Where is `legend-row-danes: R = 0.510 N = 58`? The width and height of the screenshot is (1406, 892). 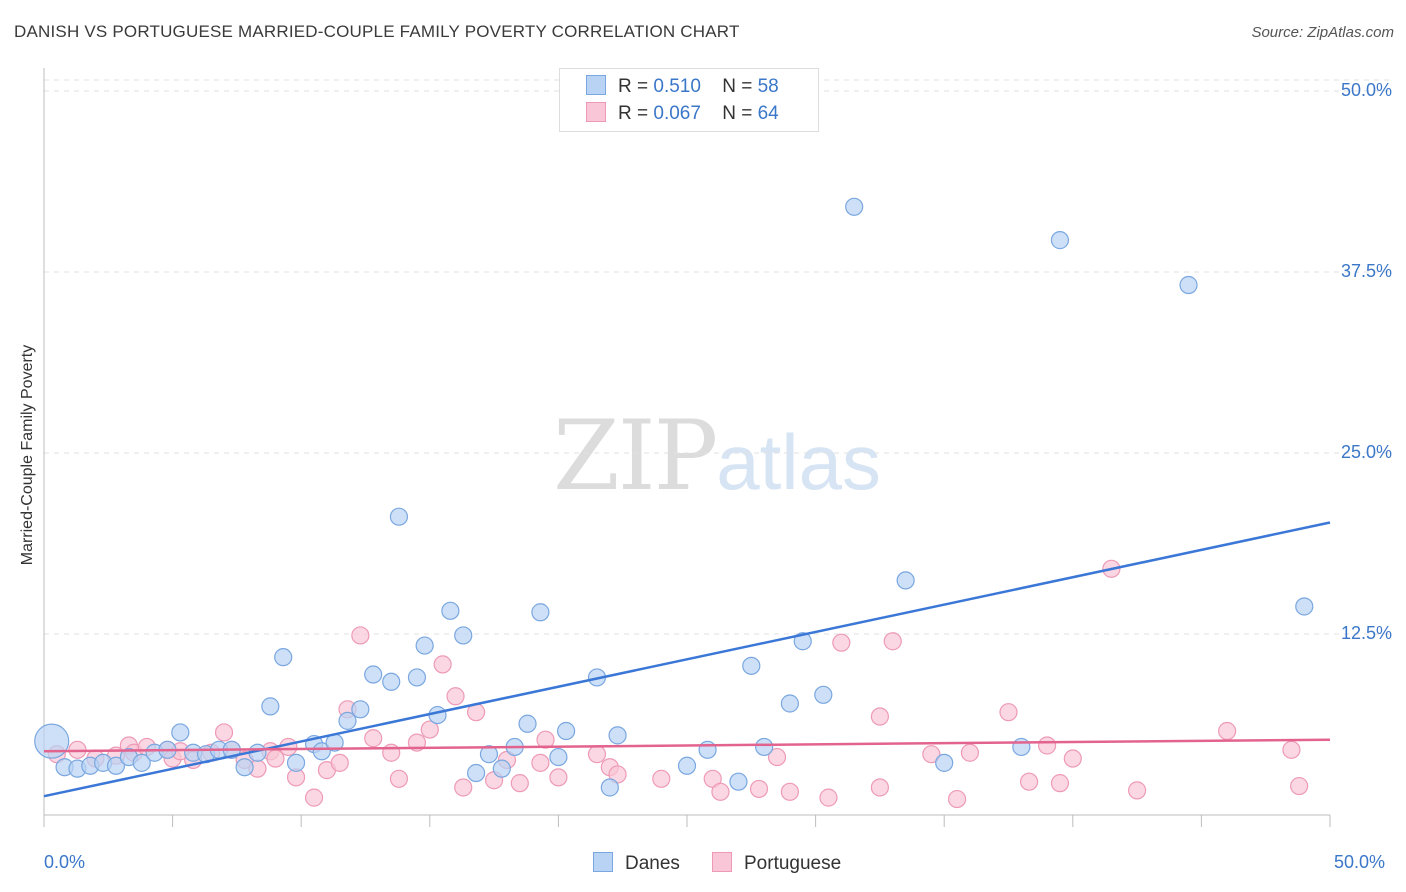 legend-row-danes: R = 0.510 N = 58 is located at coordinates (682, 87).